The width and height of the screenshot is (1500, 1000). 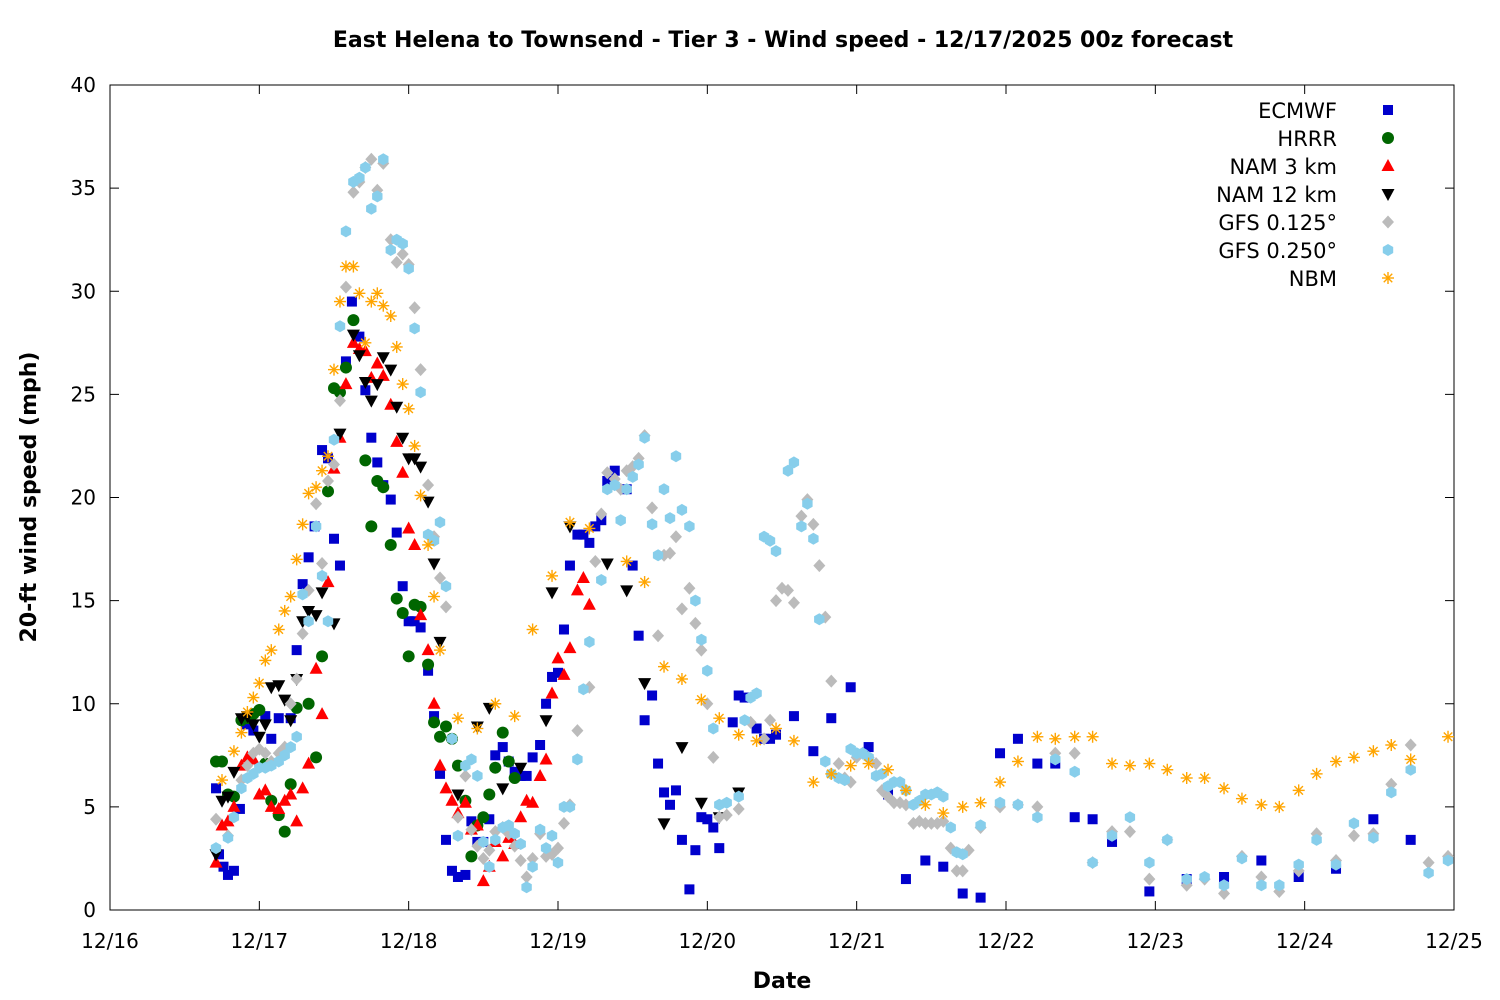 What do you see at coordinates (89, 807) in the screenshot?
I see `y-tick-label: 5` at bounding box center [89, 807].